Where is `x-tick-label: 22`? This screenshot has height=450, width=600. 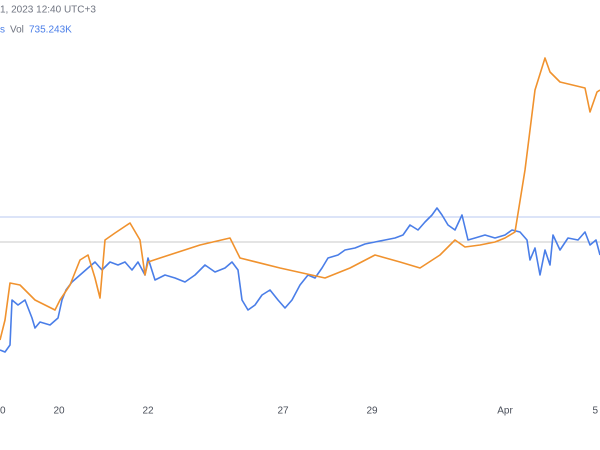 x-tick-label: 22 is located at coordinates (148, 411).